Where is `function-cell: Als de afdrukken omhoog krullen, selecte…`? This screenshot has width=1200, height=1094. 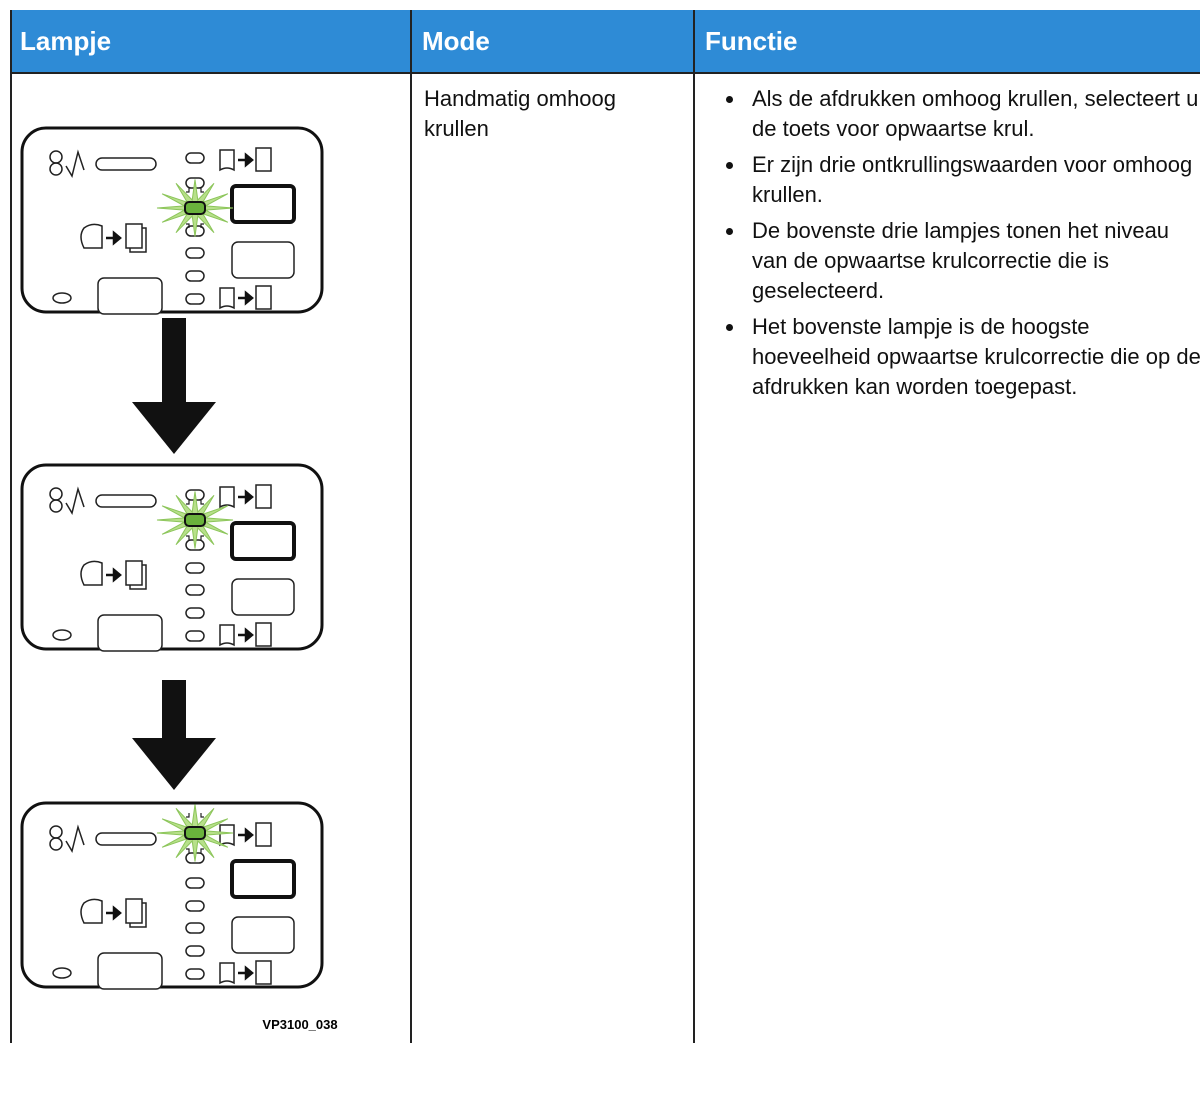 function-cell: Als de afdrukken omhoog krullen, selecte… is located at coordinates (951, 246).